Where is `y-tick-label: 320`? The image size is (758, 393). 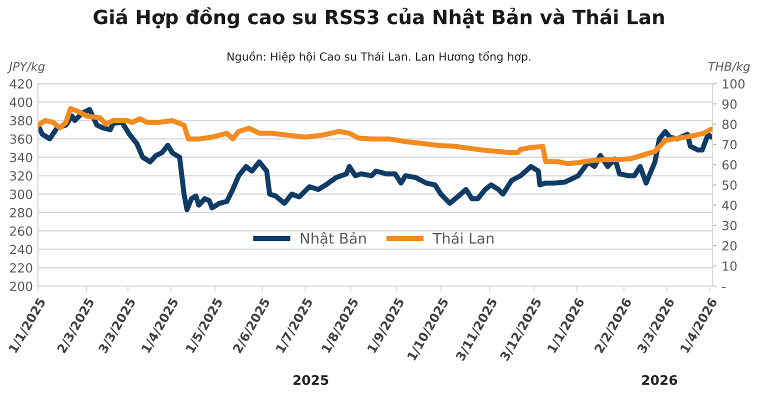
y-tick-label: 320 is located at coordinates (21, 176).